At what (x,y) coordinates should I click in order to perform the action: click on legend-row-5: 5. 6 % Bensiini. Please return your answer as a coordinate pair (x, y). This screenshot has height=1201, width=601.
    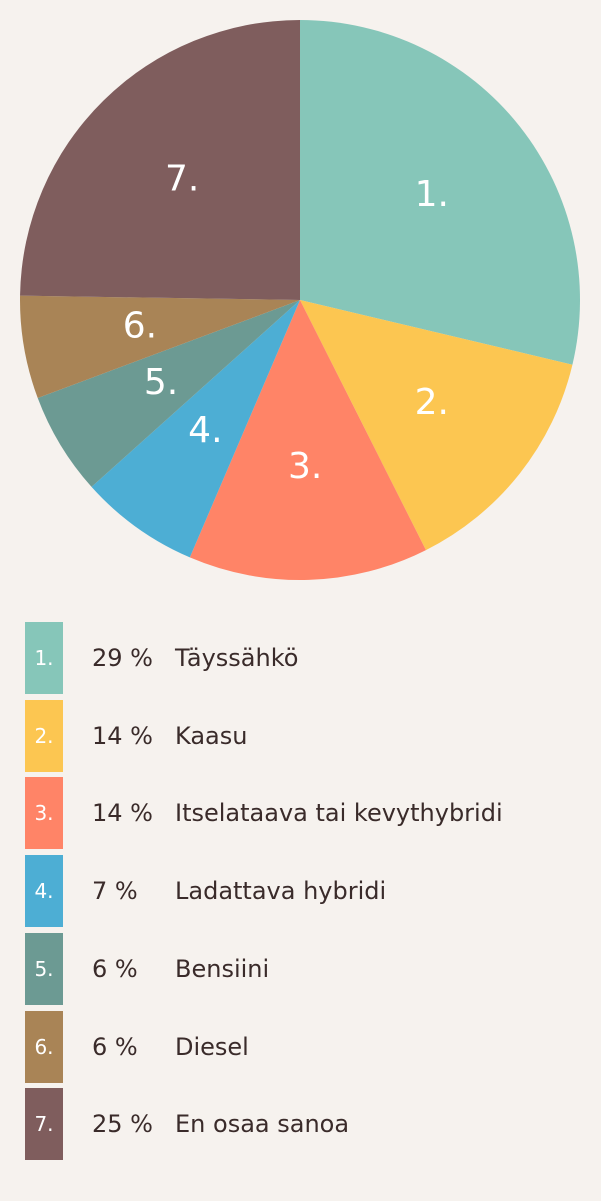
    Looking at the image, I should click on (305, 968).